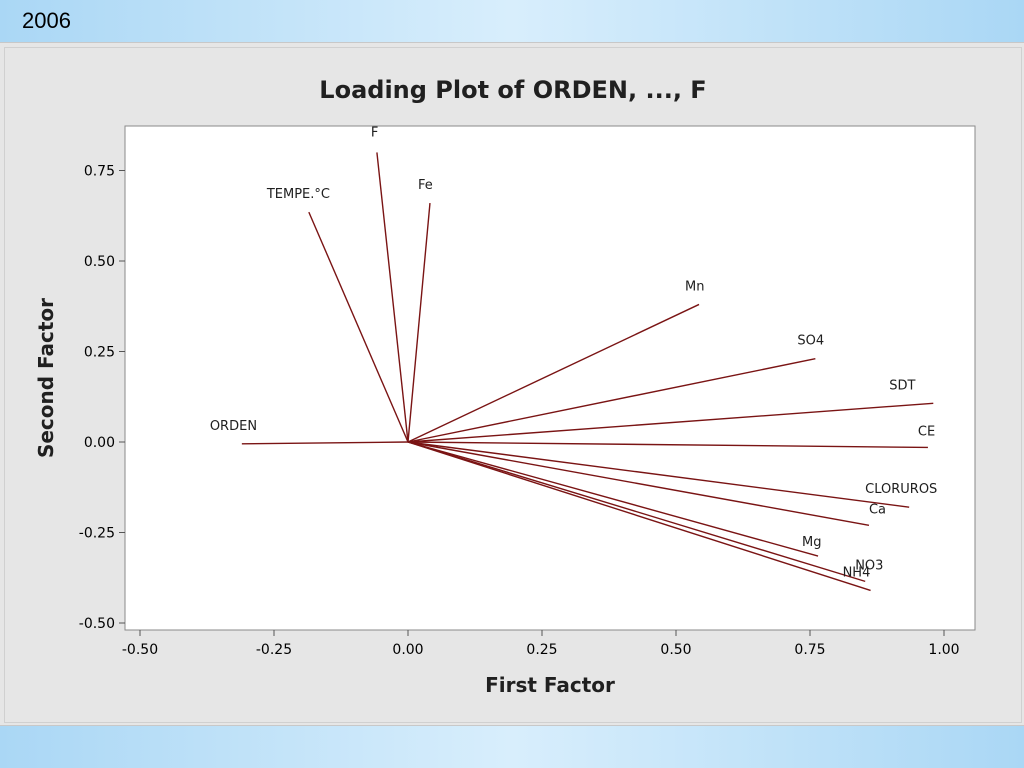 The height and width of the screenshot is (768, 1024). Describe the element at coordinates (97, 534) in the screenshot. I see `y-tick-label: -0.25` at that location.